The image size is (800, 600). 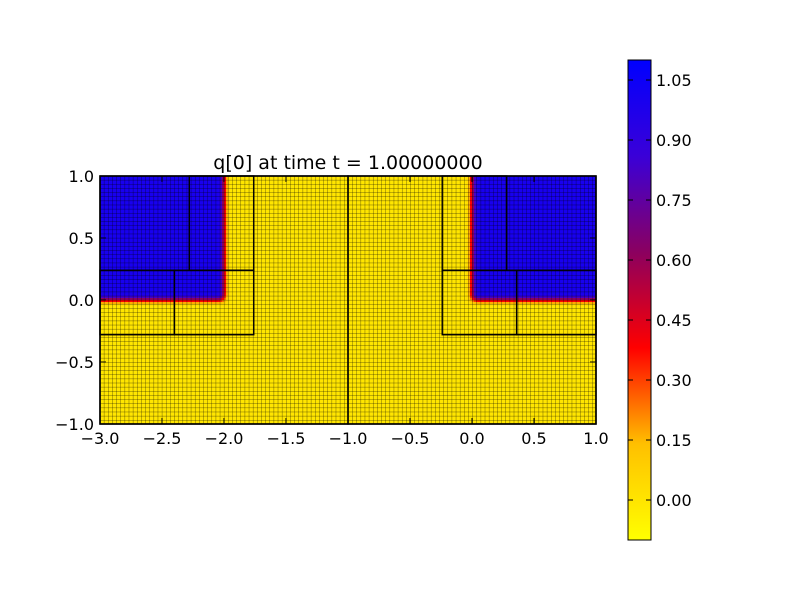 What do you see at coordinates (674, 380) in the screenshot?
I see `colorbar-tick-label-2: 0.30` at bounding box center [674, 380].